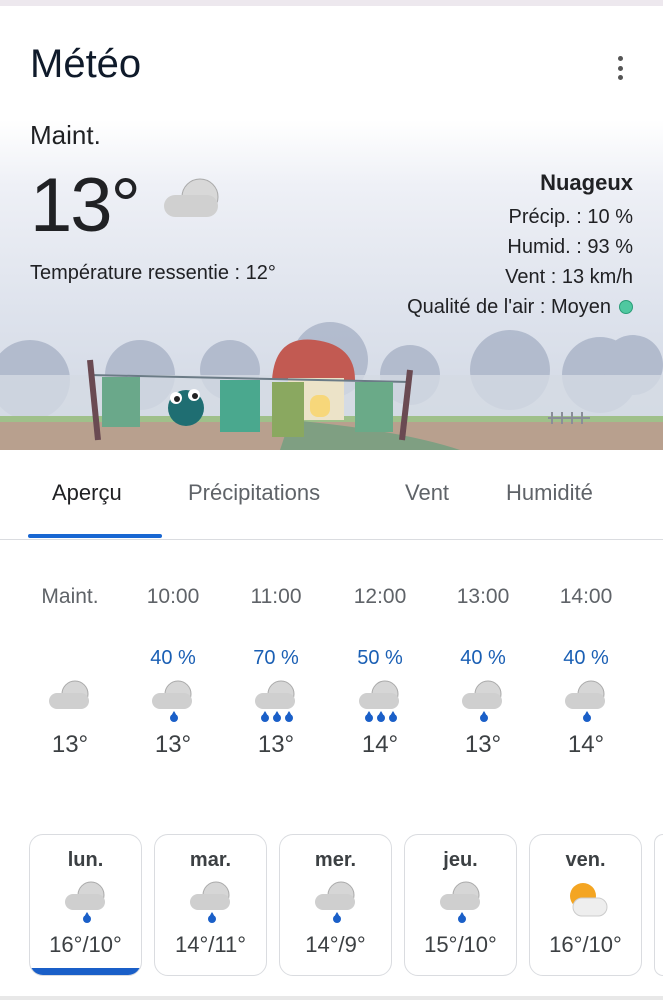 This screenshot has width=663, height=1000. What do you see at coordinates (276, 658) in the screenshot?
I see `hour-precip: 70 %` at bounding box center [276, 658].